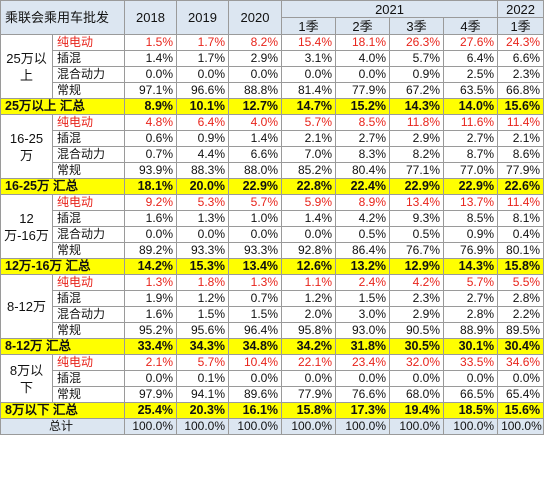  What do you see at coordinates (255, 266) in the screenshot?
I see `subtotal-value-cell: 13.4%` at bounding box center [255, 266].